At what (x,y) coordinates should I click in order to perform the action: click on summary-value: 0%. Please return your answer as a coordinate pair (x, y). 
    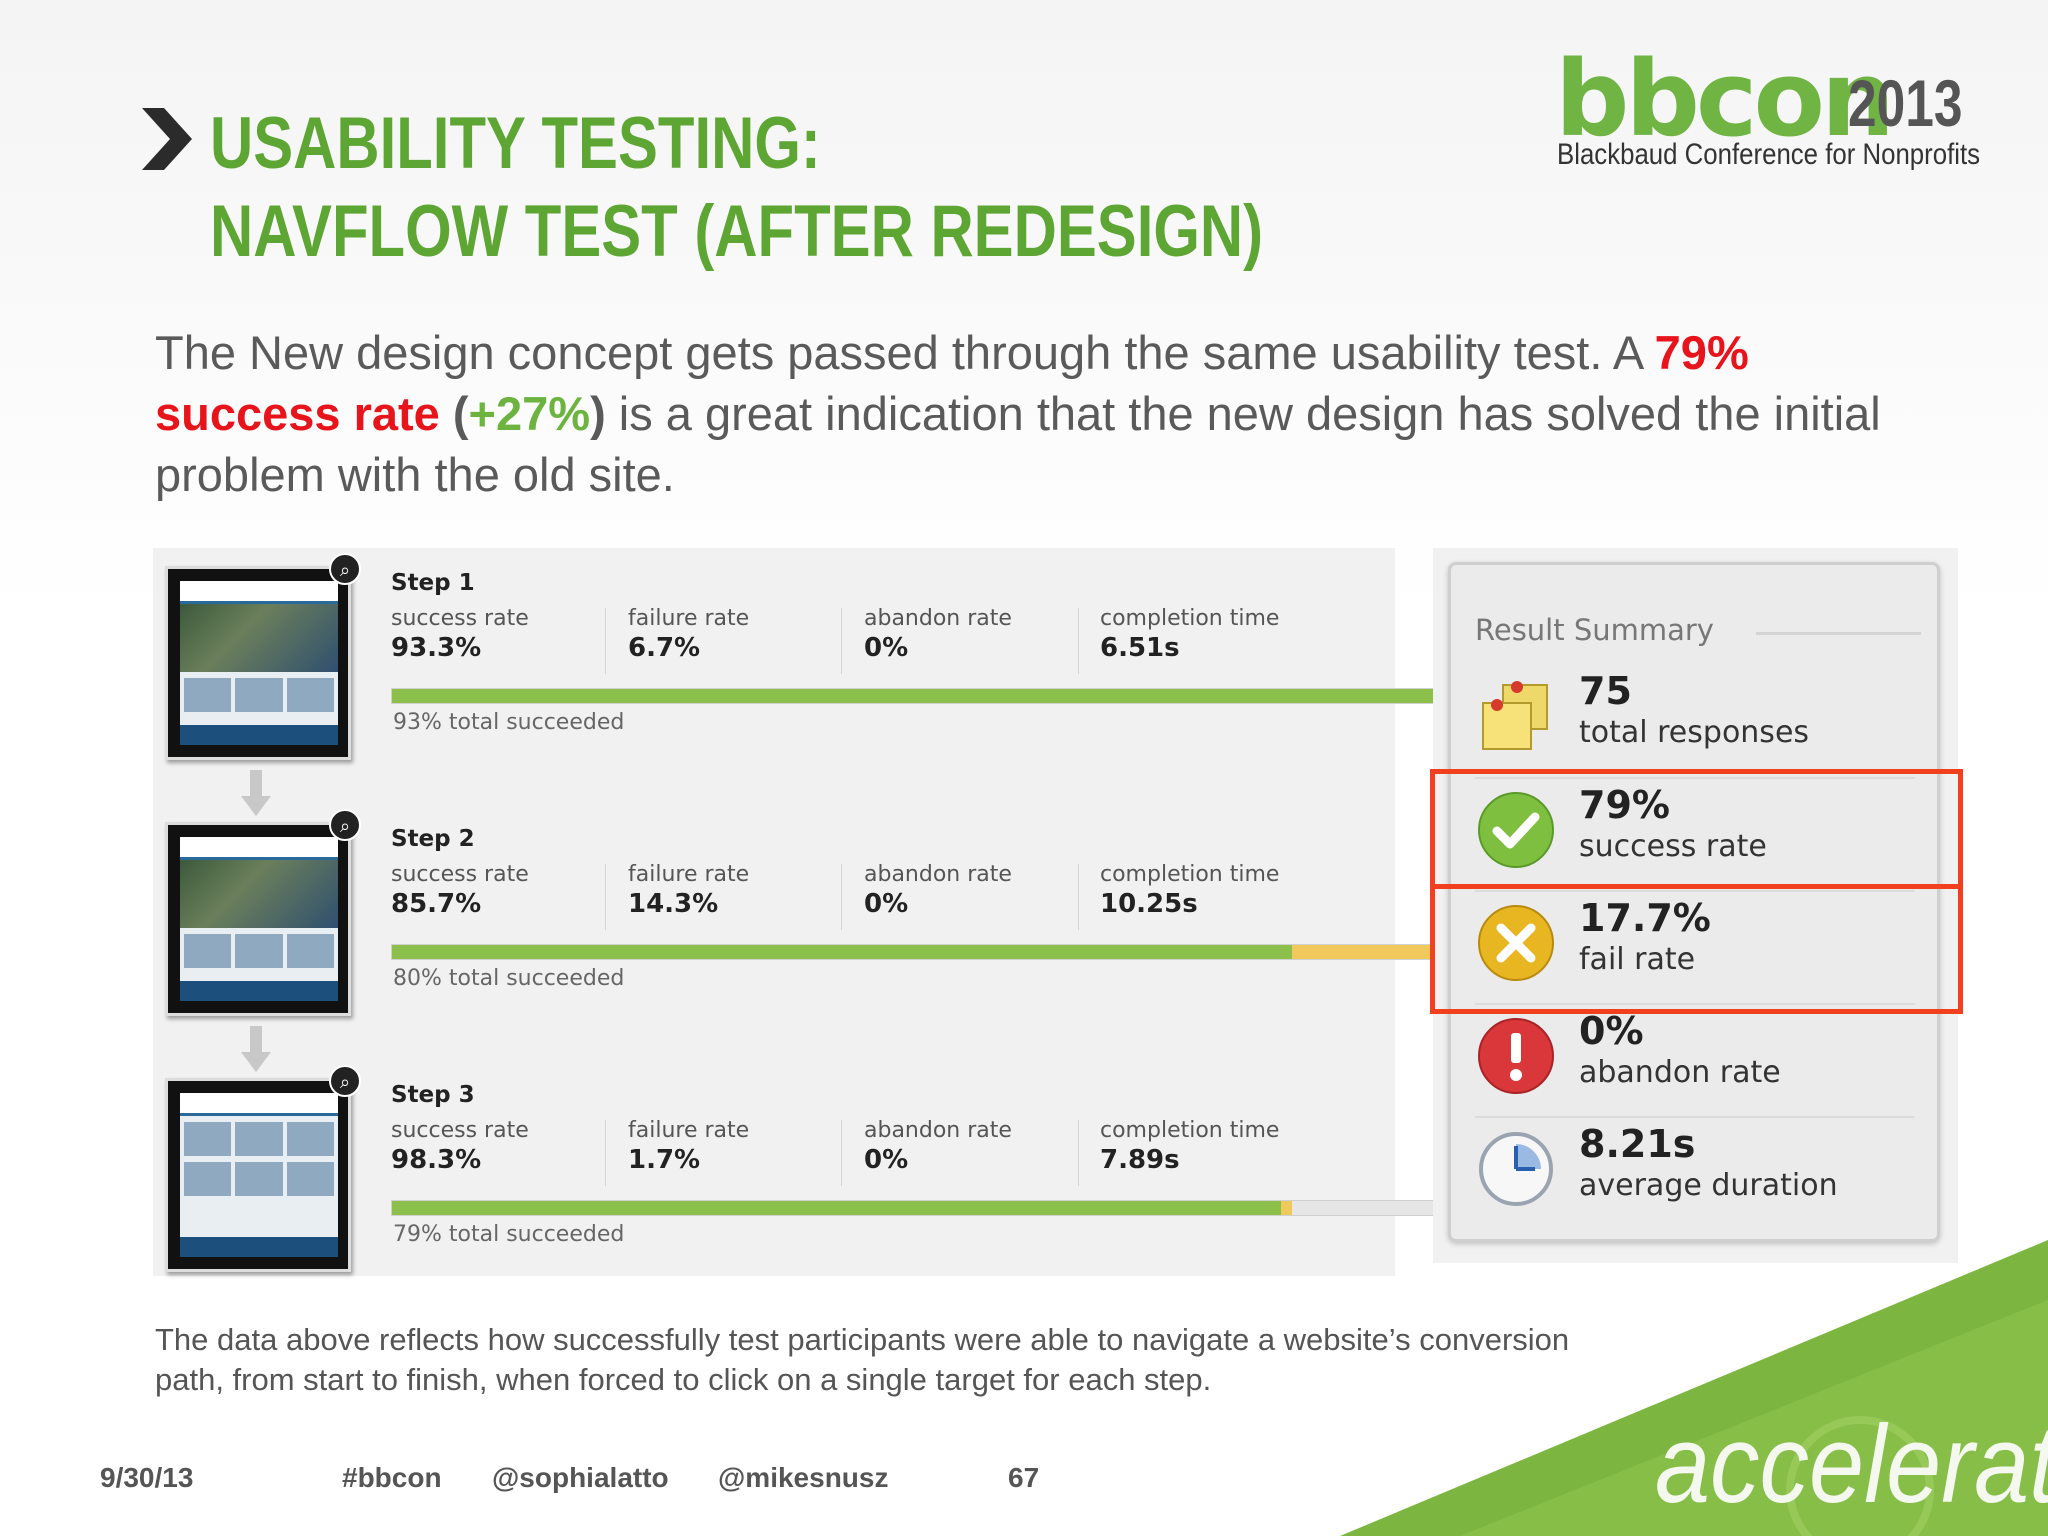
    Looking at the image, I should click on (1611, 1031).